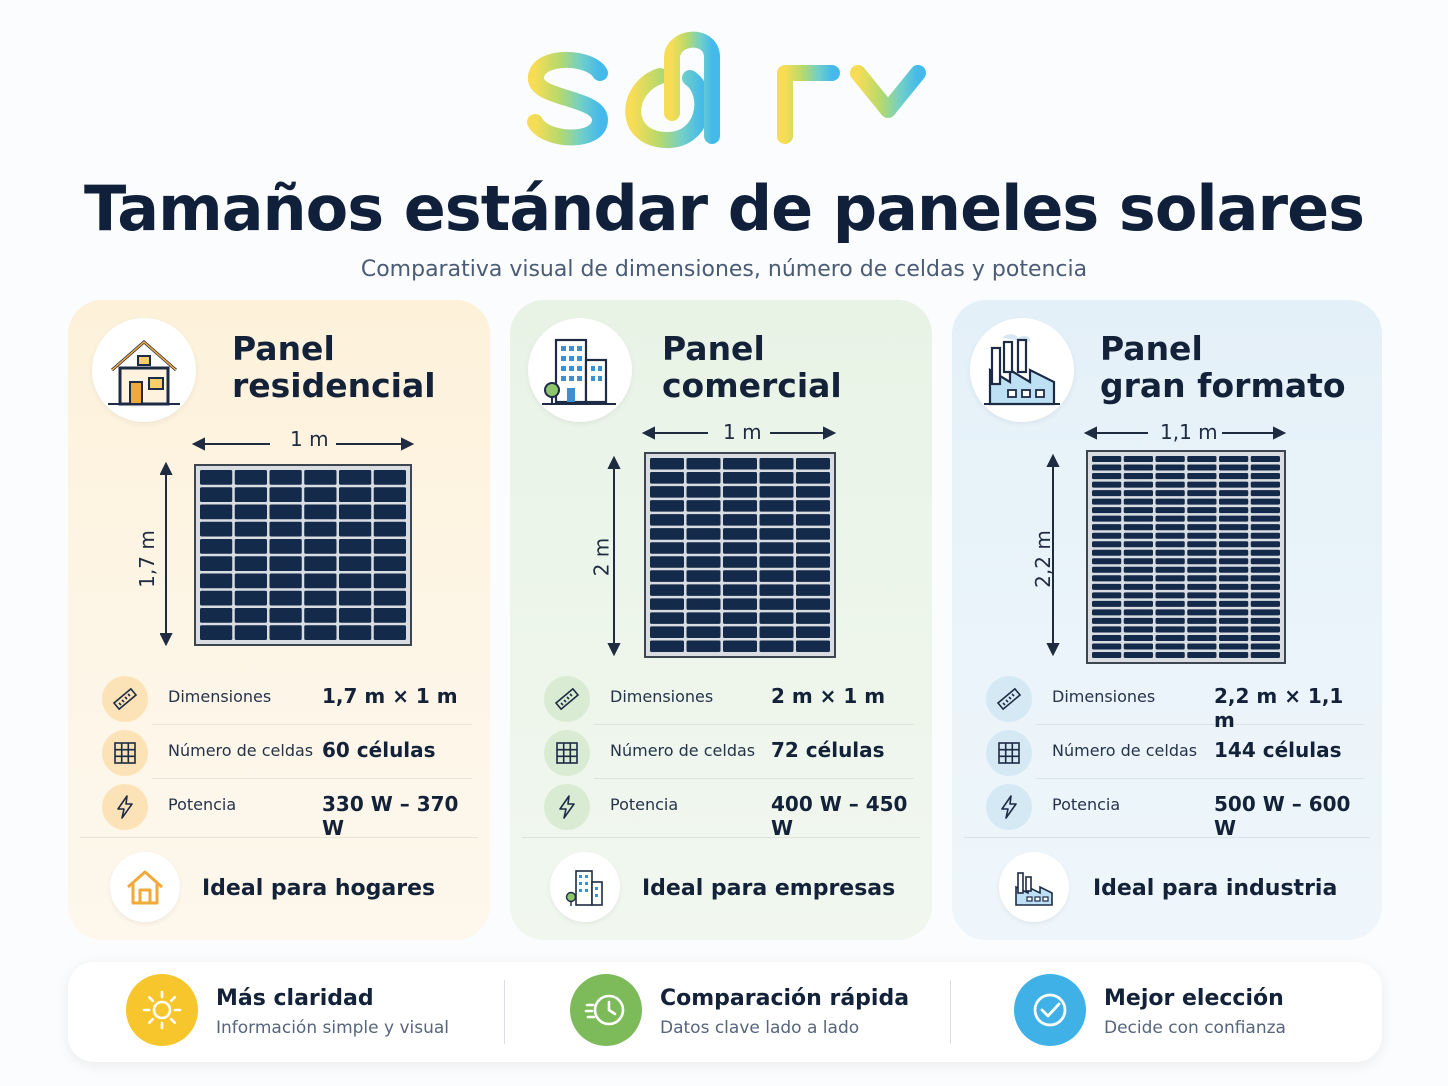  Describe the element at coordinates (1223, 367) in the screenshot. I see `card-title: Panel gran formato` at that location.